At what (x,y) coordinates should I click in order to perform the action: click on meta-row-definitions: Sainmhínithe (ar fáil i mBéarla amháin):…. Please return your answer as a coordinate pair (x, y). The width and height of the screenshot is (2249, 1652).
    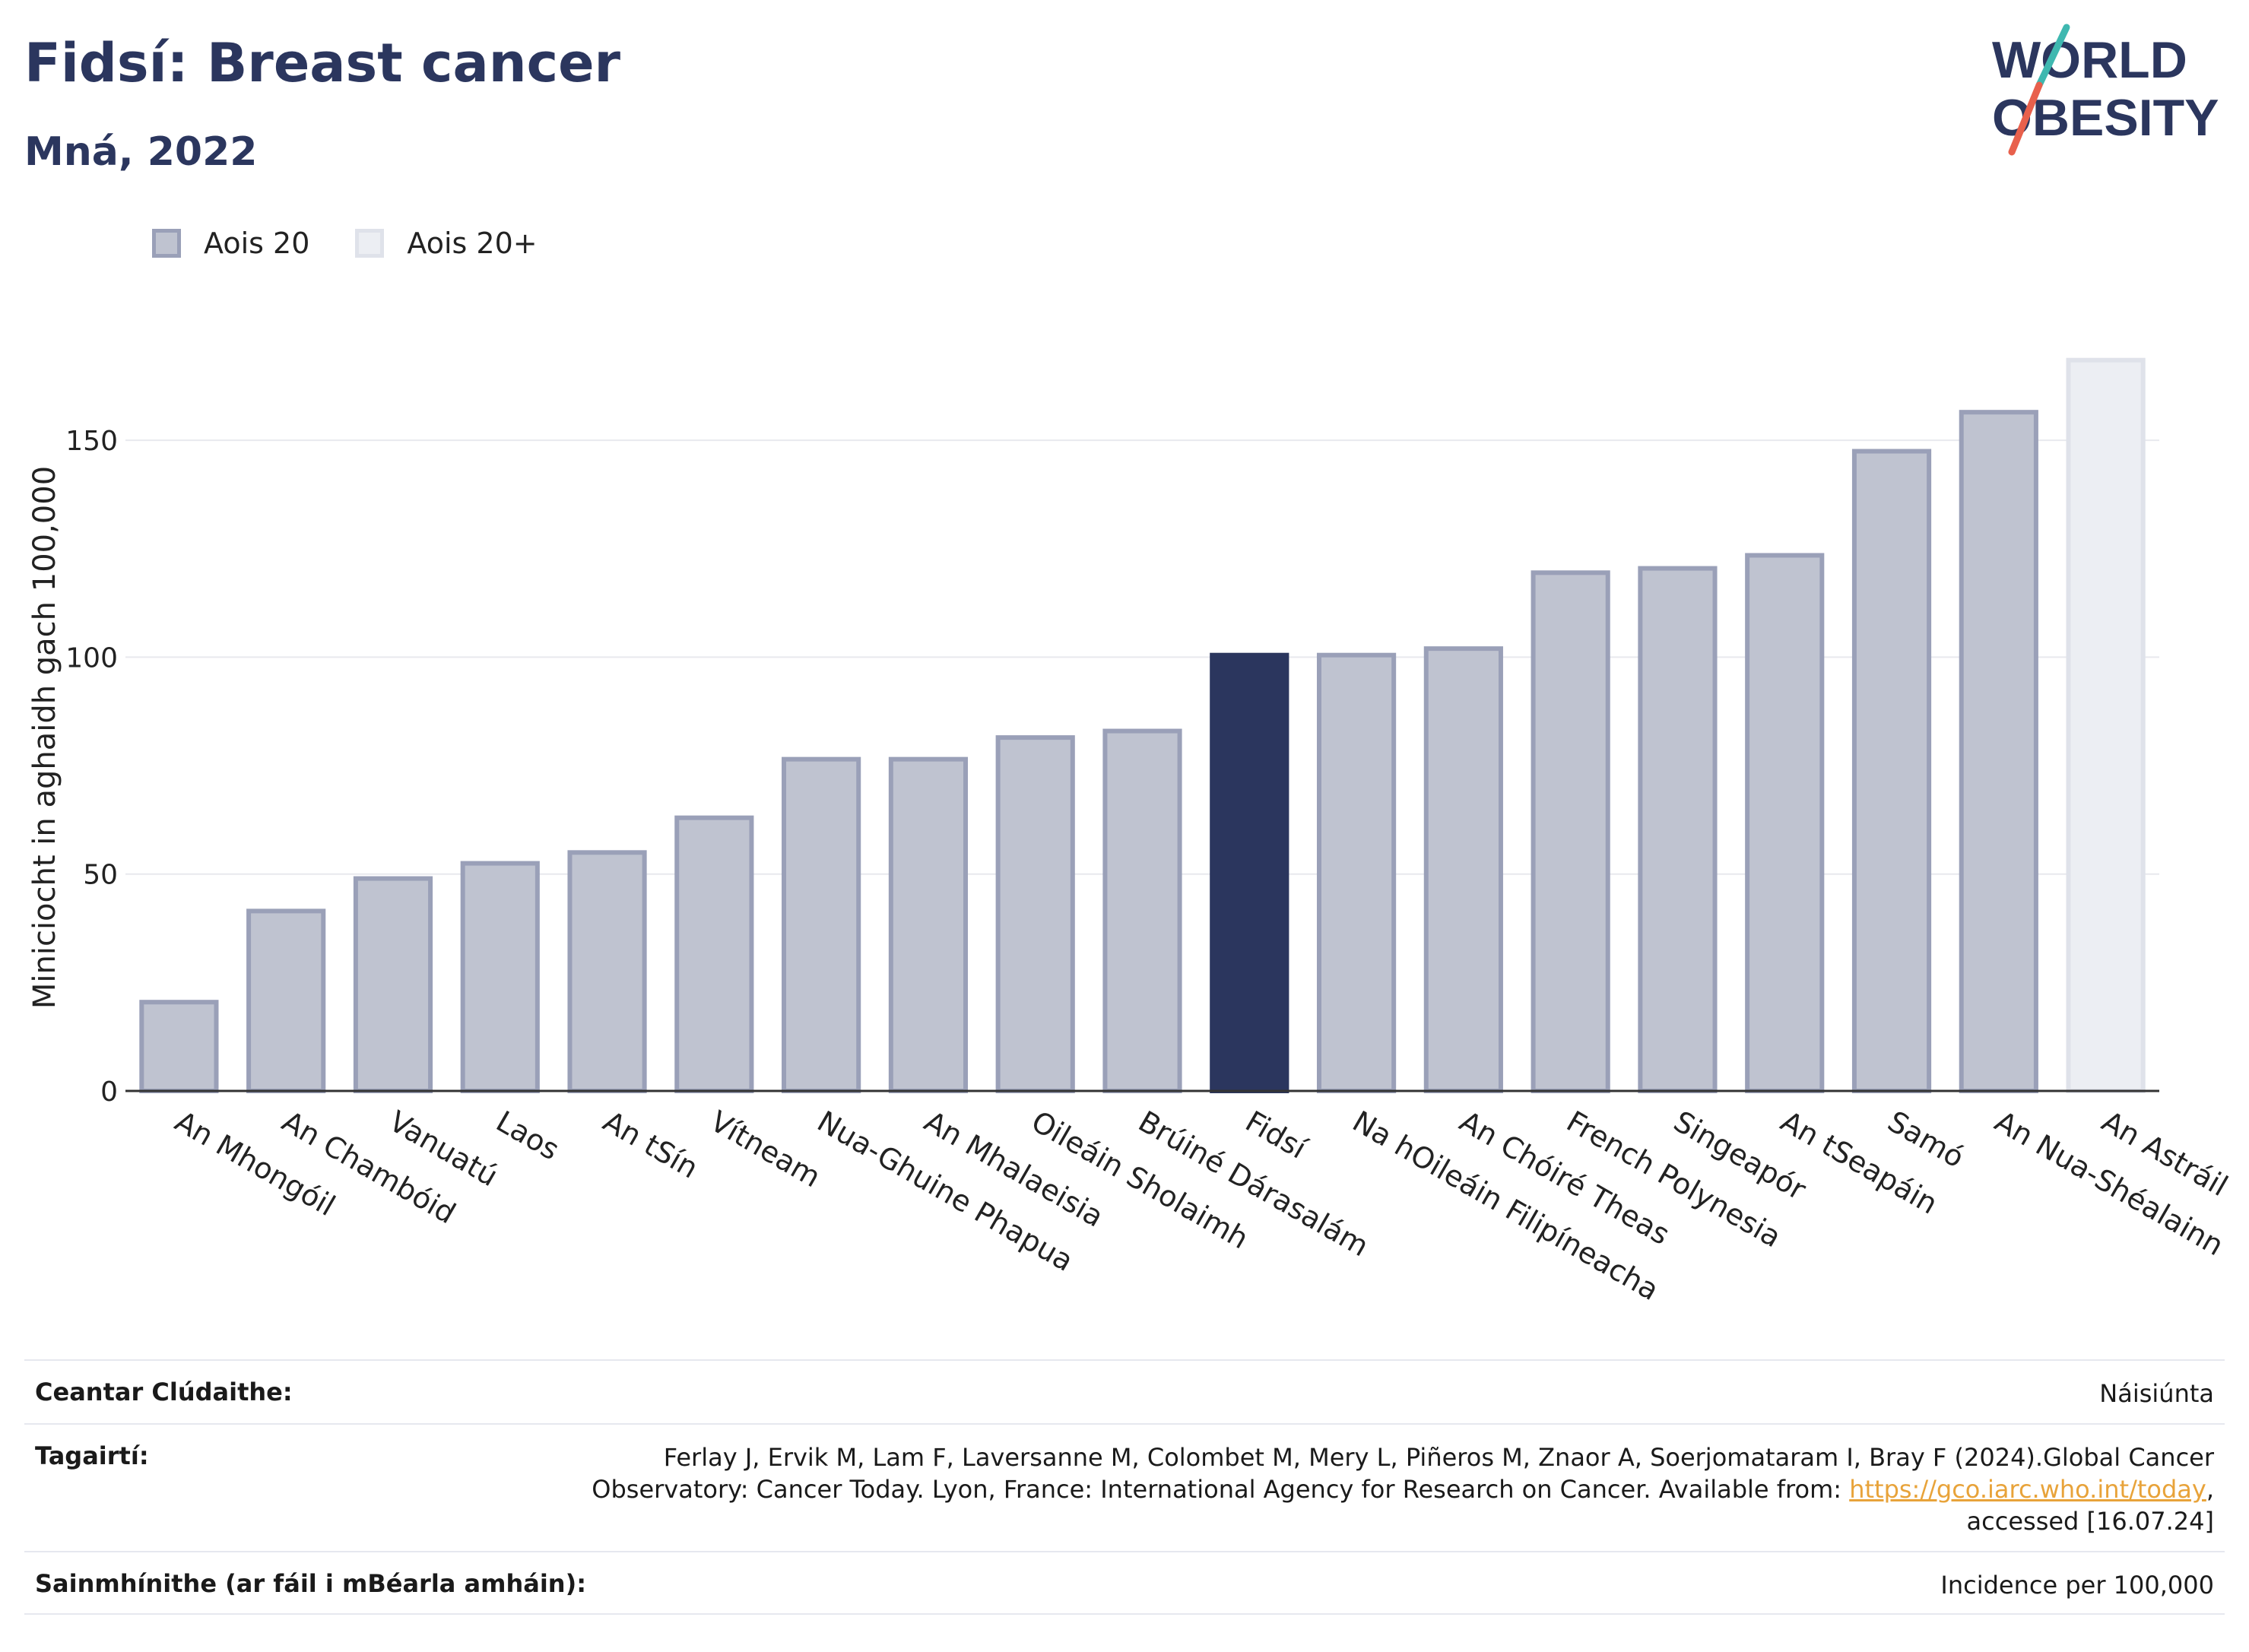
    Looking at the image, I should click on (1124, 1583).